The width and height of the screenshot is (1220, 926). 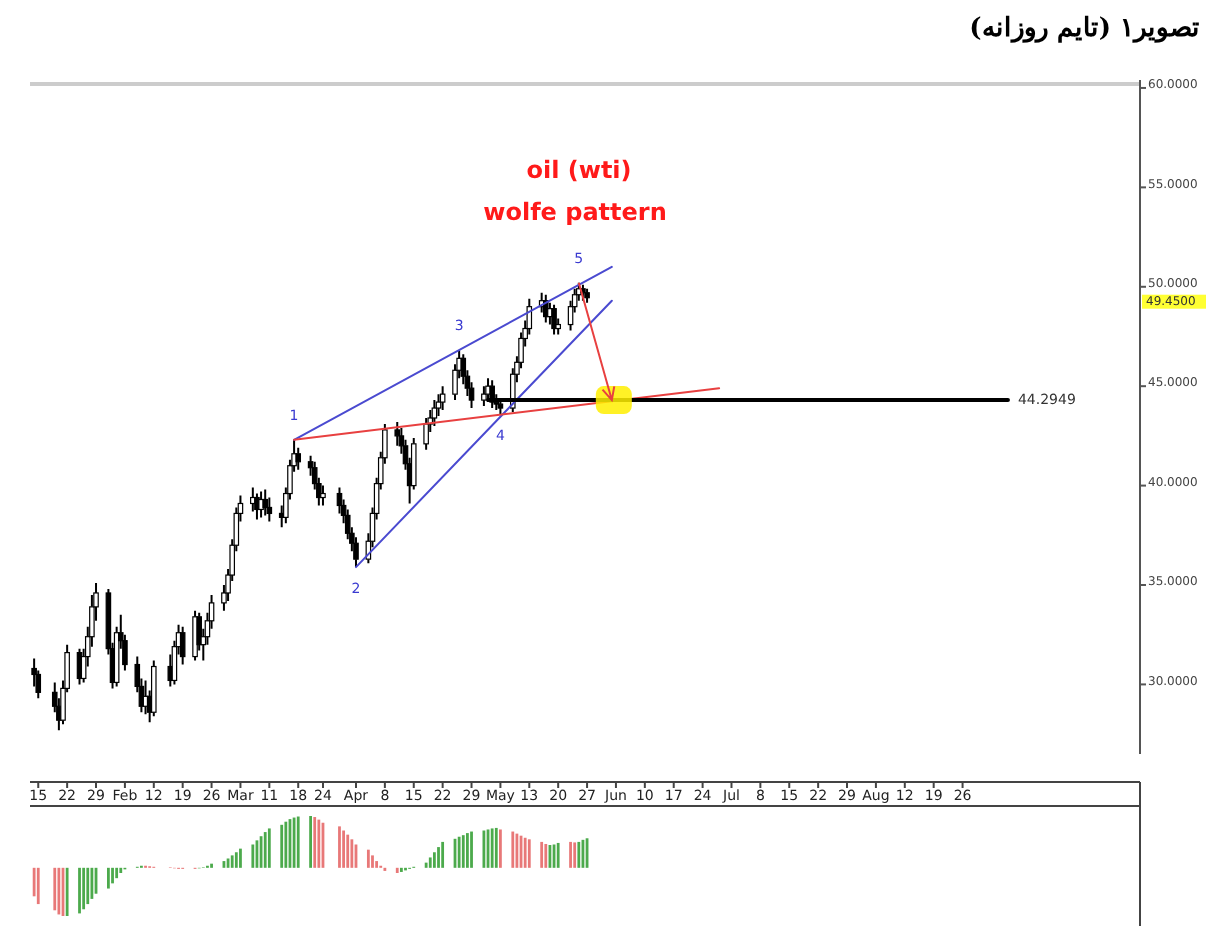 What do you see at coordinates (579, 170) in the screenshot?
I see `text: oil (wti)` at bounding box center [579, 170].